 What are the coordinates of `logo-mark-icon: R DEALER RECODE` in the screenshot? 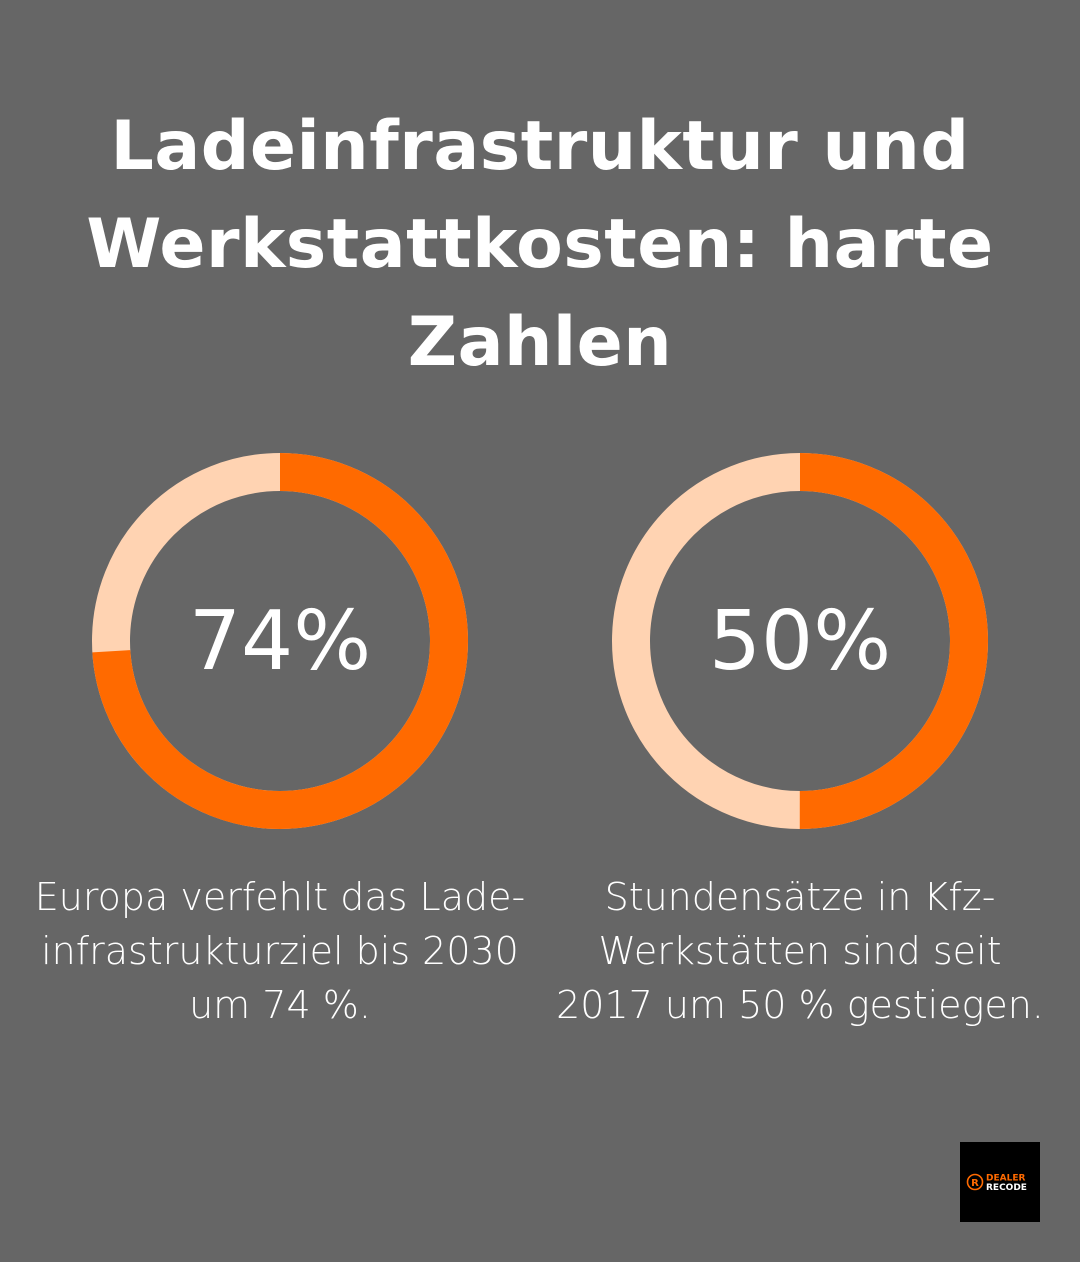 It's located at (996, 1183).